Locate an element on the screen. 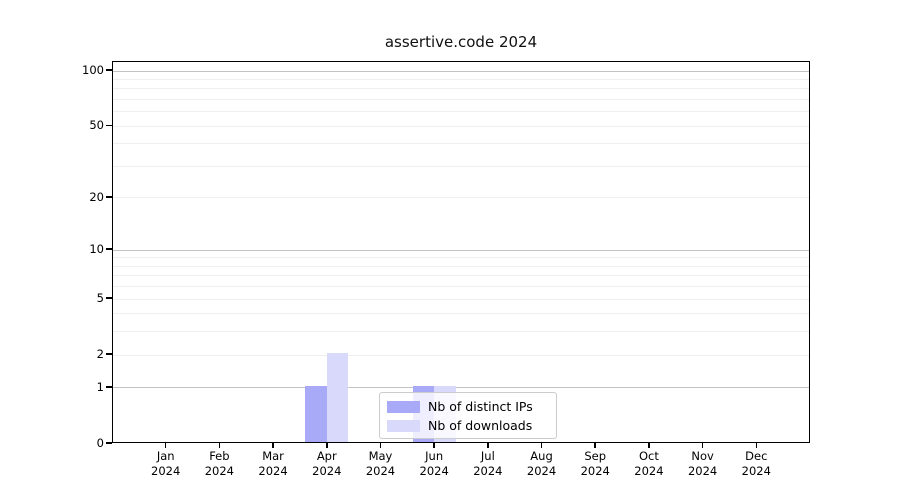 The height and width of the screenshot is (500, 900). y-tick-label: 2 is located at coordinates (100, 354).